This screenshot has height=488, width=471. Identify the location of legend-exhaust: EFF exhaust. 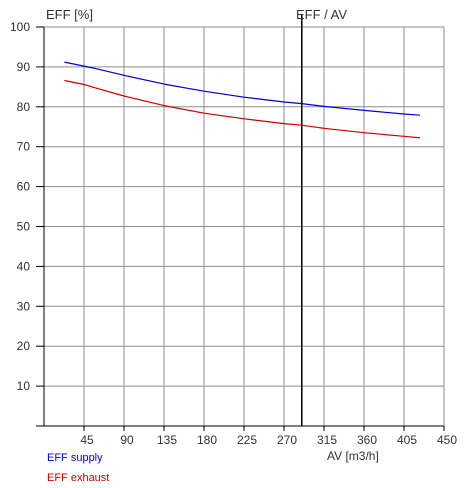
(78, 478).